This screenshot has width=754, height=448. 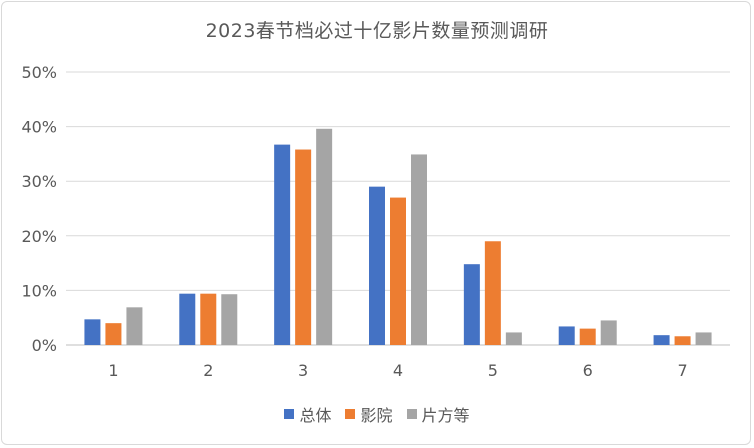 I want to click on y-tick-label: 10%, so click(x=39, y=290).